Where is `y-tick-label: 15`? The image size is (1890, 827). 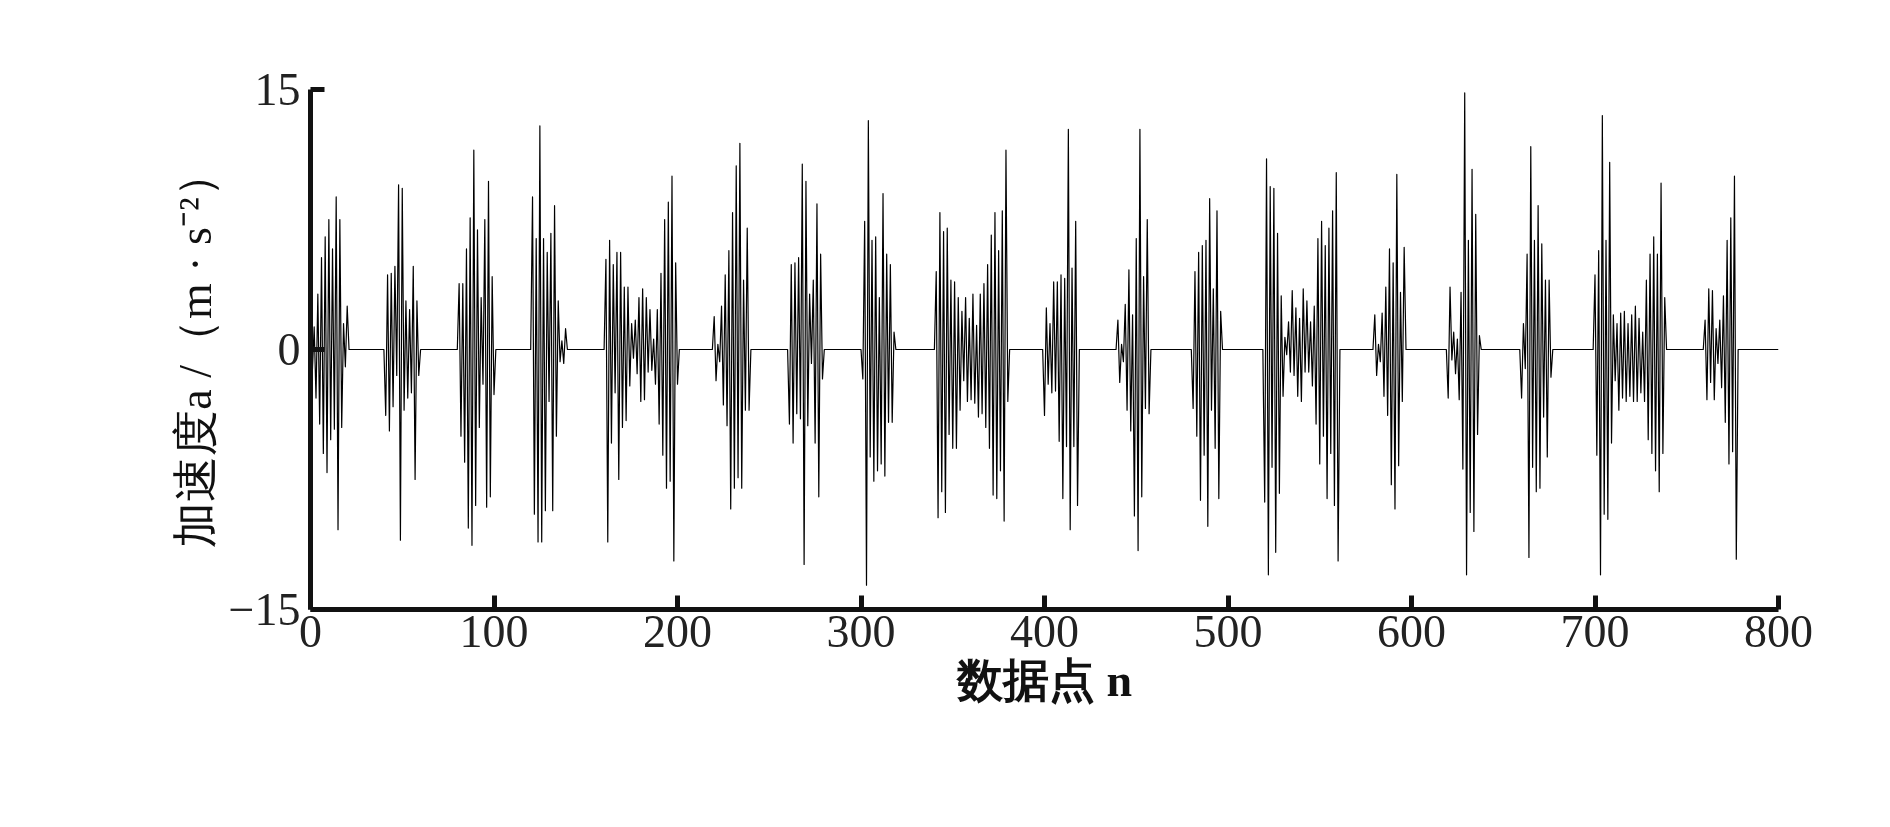 y-tick-label: 15 is located at coordinates (277, 89).